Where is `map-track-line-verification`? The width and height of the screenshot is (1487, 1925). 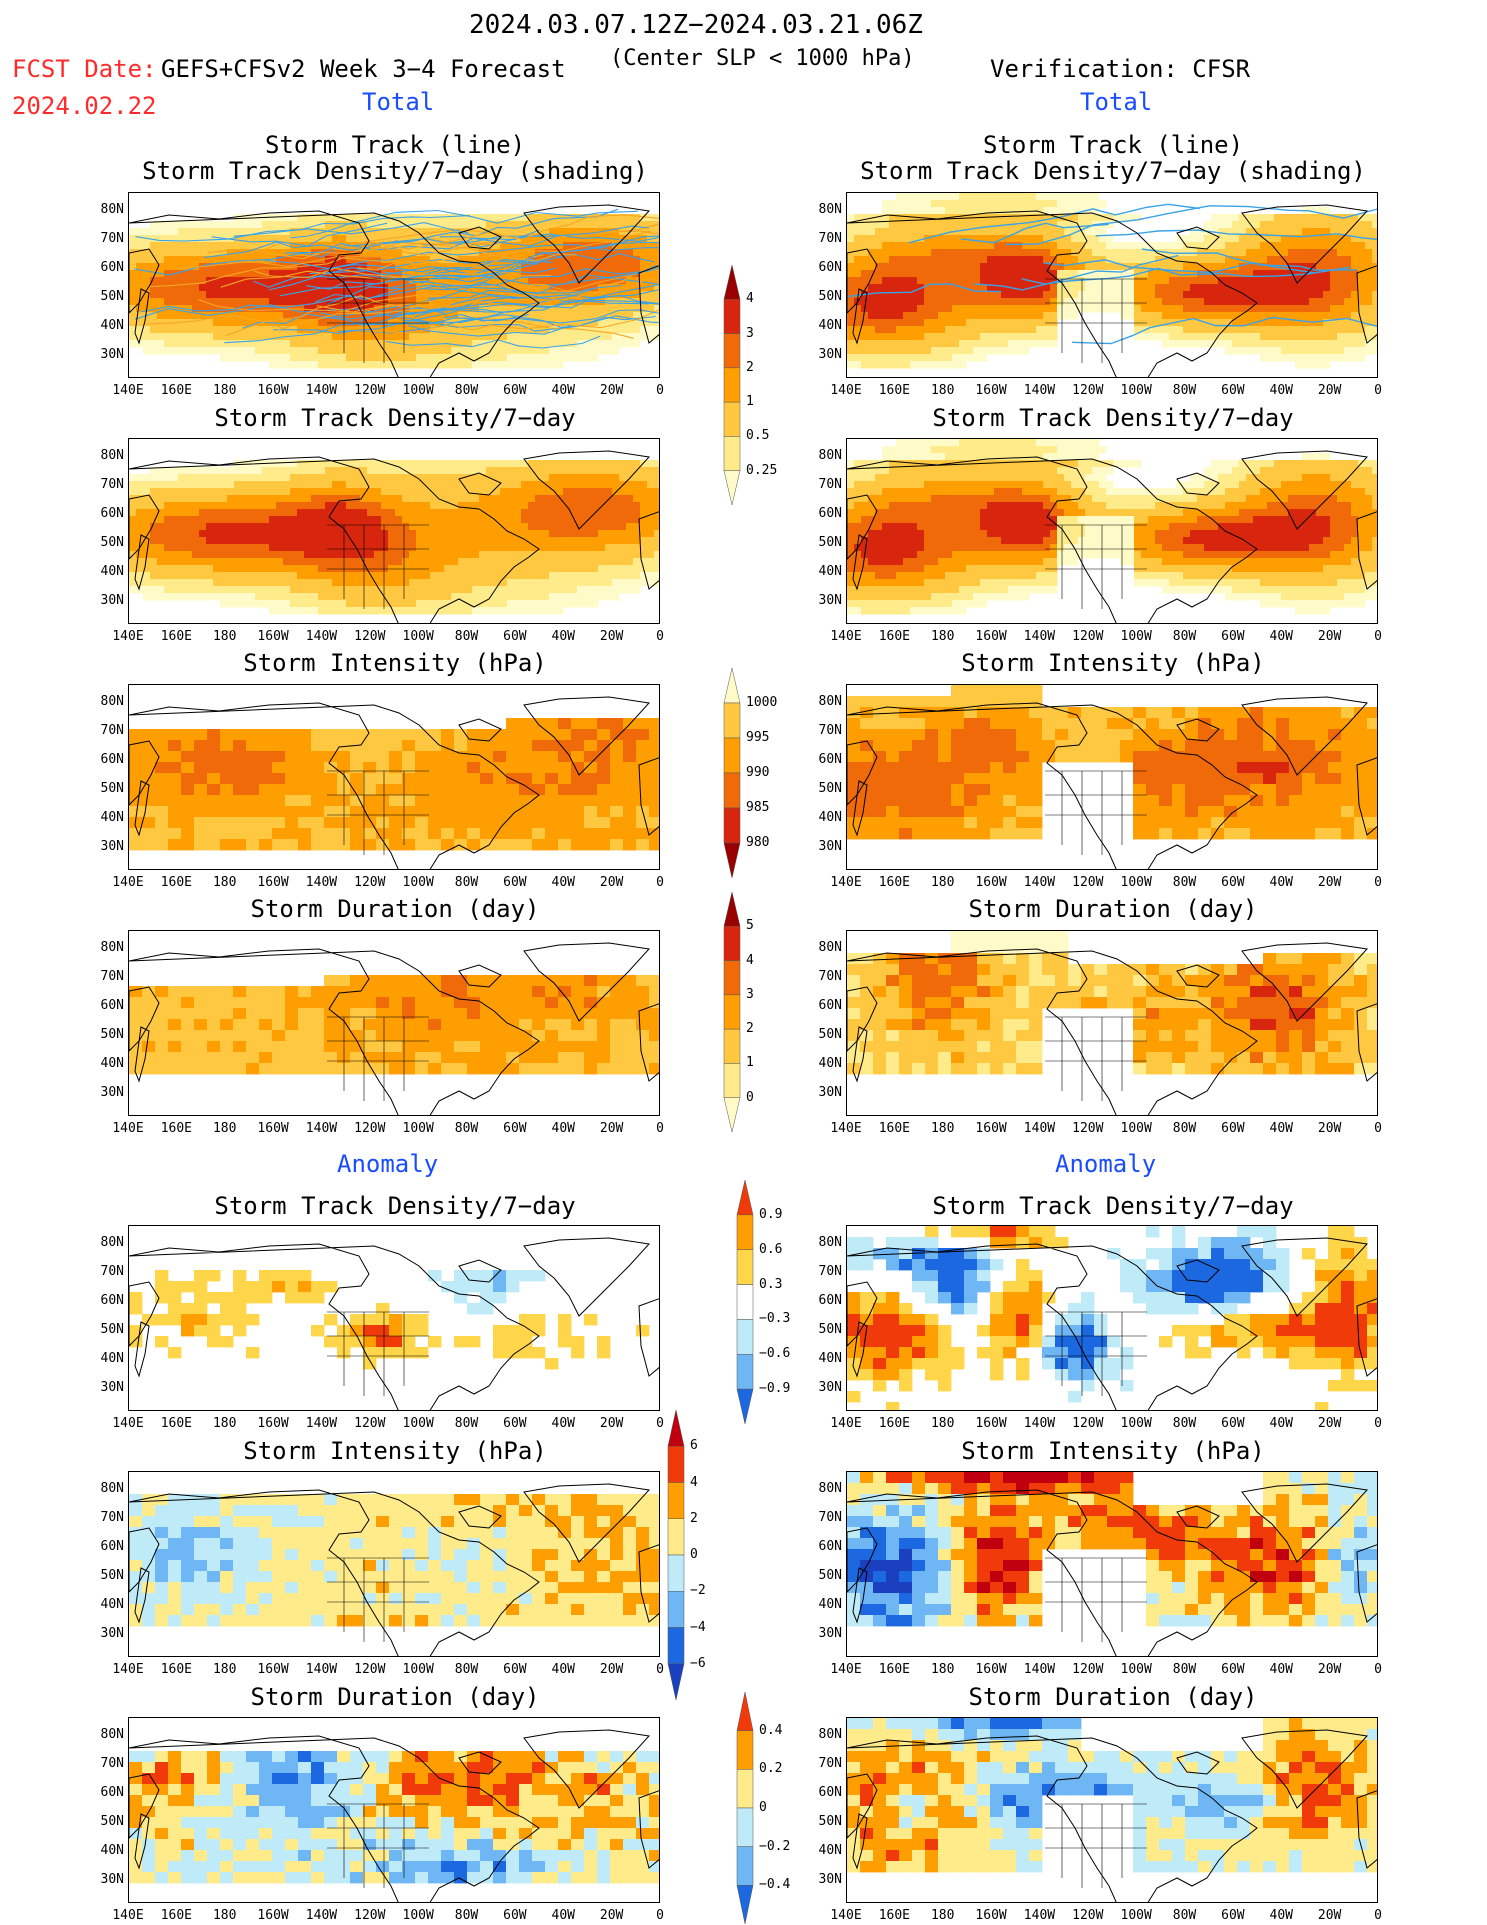 map-track-line-verification is located at coordinates (1112, 285).